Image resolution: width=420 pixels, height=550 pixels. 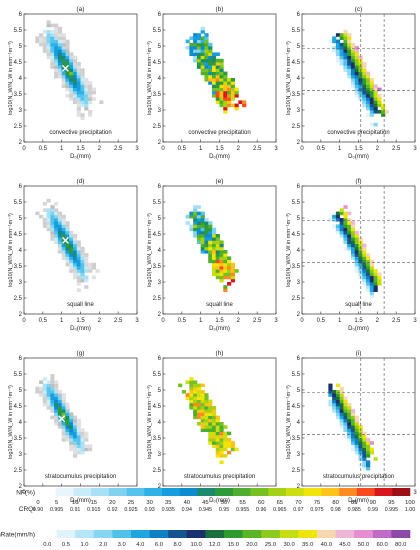 I want to click on y-tick-label: 3, so click(x=21, y=111).